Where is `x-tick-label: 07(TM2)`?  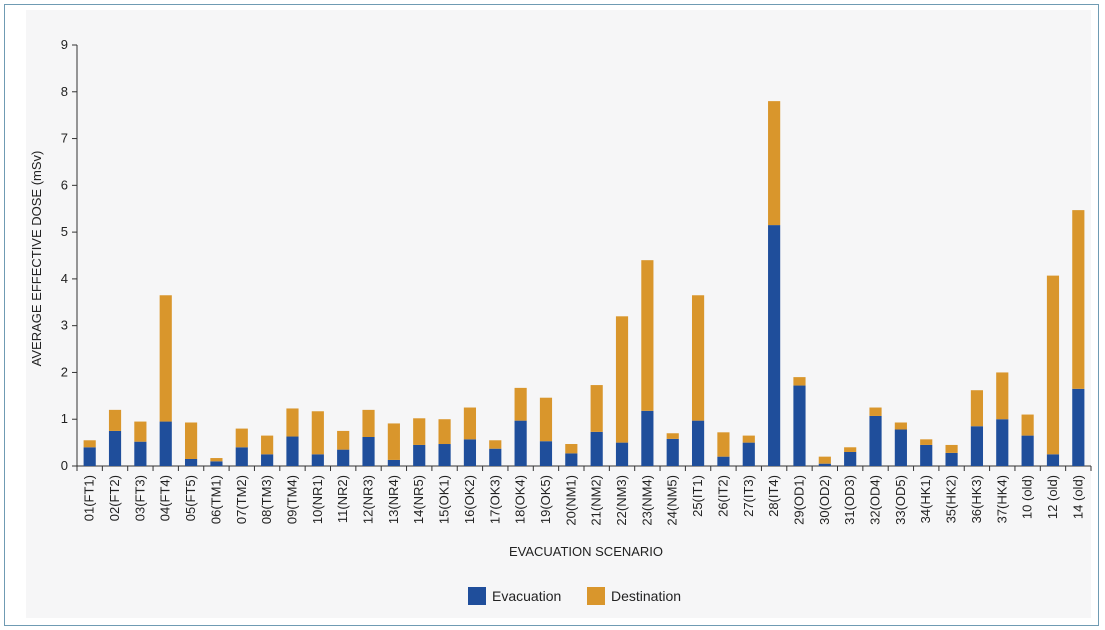
x-tick-label: 07(TM2) is located at coordinates (241, 499).